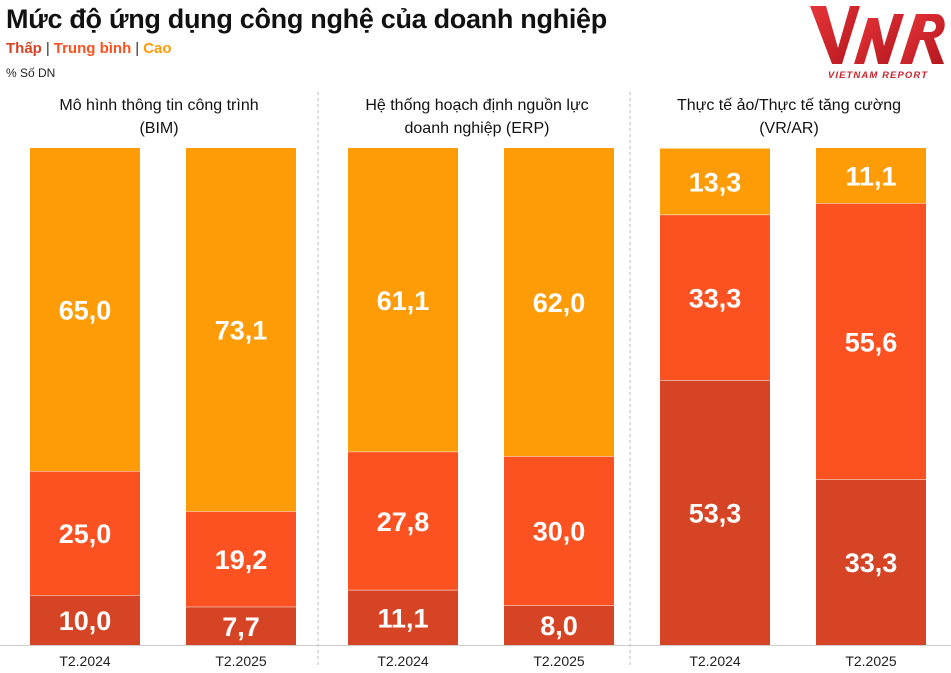  I want to click on logo-caption: VIETNAM REPORT, so click(878, 75).